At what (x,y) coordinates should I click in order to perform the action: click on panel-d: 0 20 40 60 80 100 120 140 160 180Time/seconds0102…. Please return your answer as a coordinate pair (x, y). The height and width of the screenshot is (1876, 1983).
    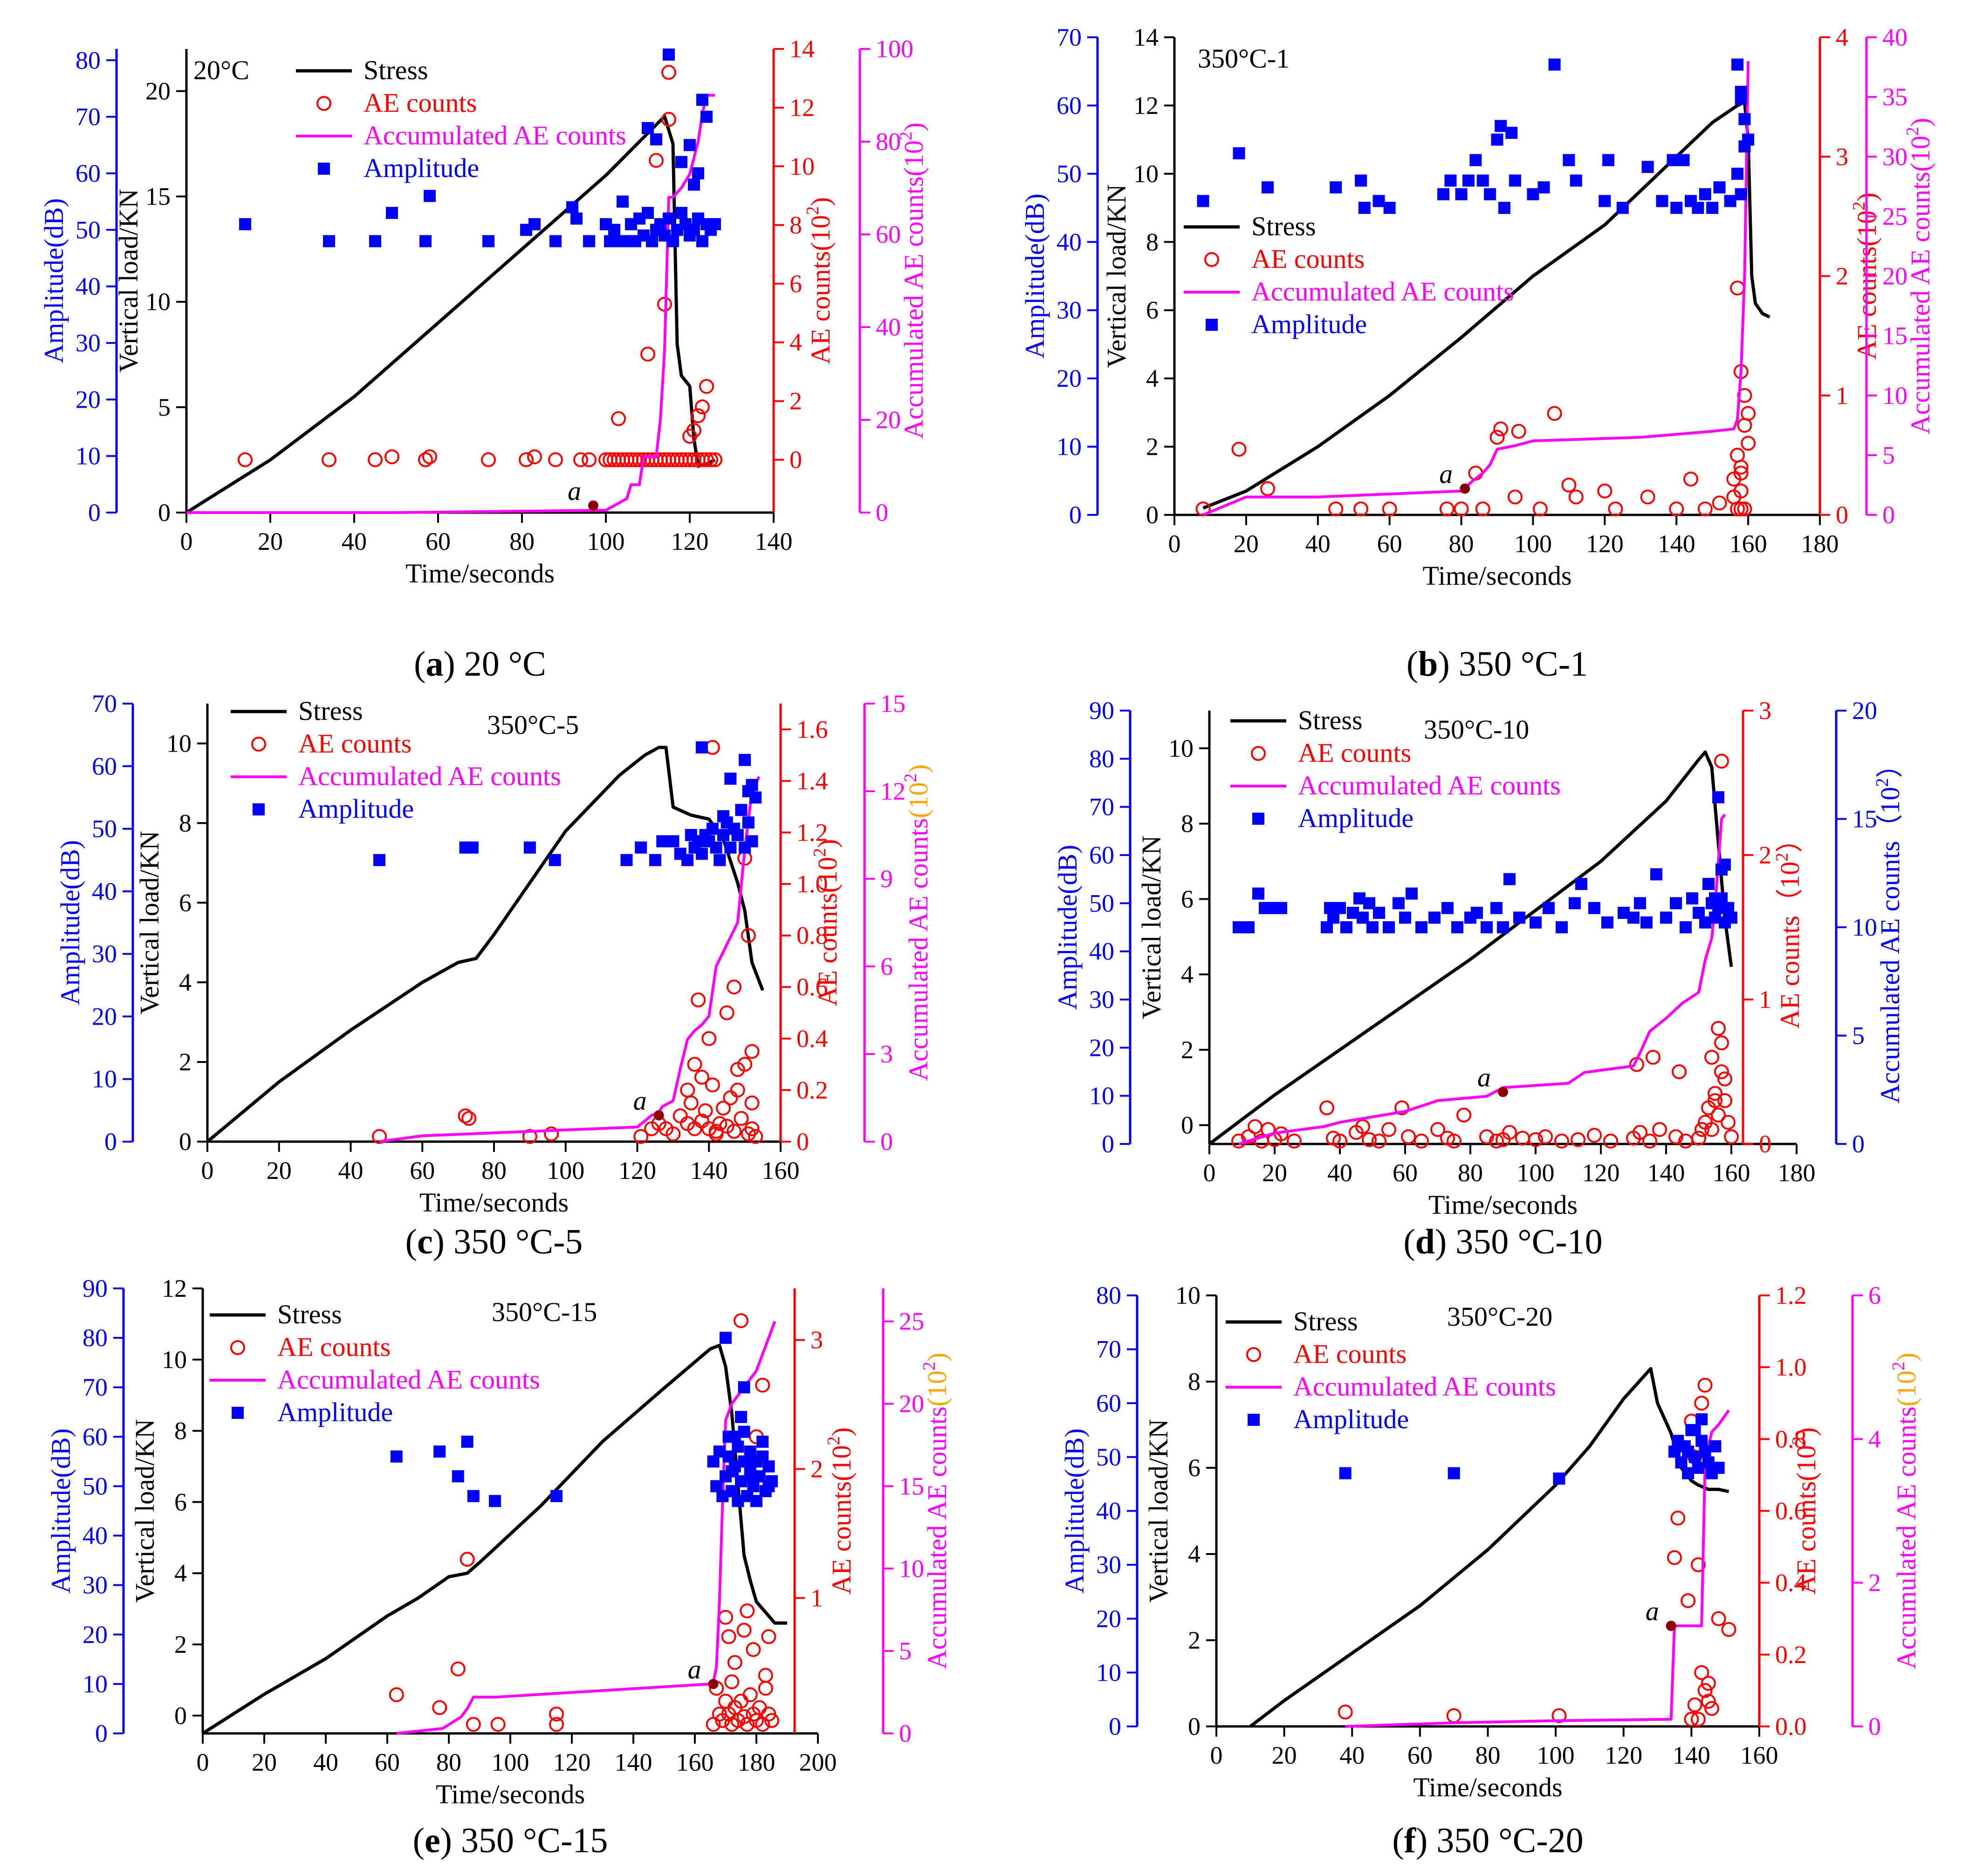
    Looking at the image, I should click on (1478, 979).